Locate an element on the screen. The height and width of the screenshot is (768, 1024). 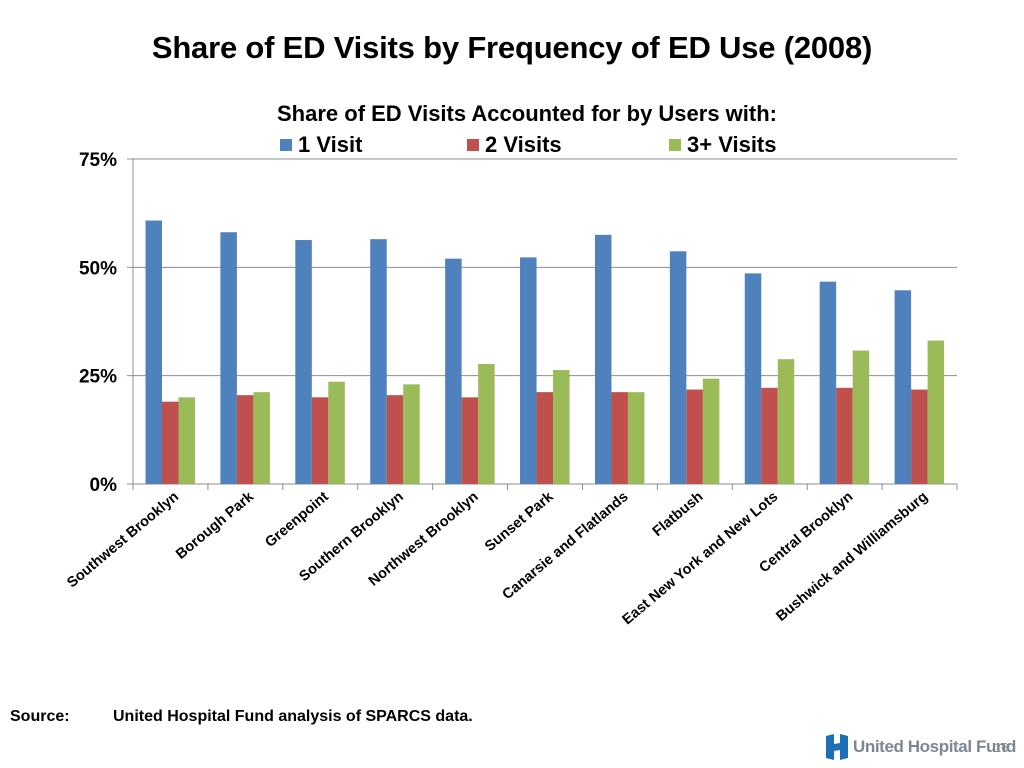
logo-text: United Hospital Fund is located at coordinates (934, 746).